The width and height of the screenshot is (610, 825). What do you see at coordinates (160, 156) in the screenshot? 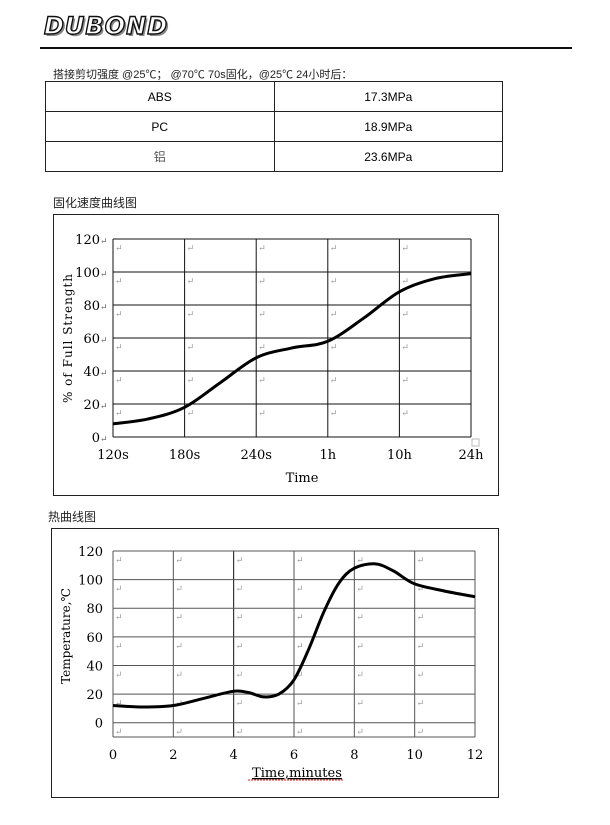
I see `material-cell: 铝` at bounding box center [160, 156].